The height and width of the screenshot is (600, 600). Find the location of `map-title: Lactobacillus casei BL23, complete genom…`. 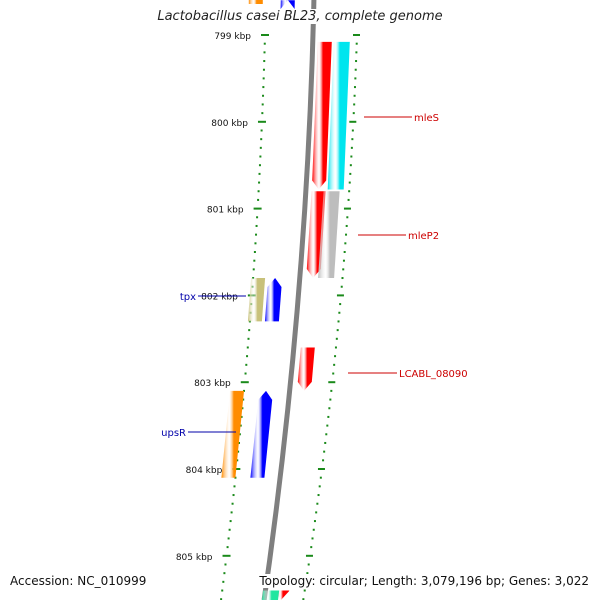

map-title: Lactobacillus casei BL23, complete genom… is located at coordinates (300, 16).